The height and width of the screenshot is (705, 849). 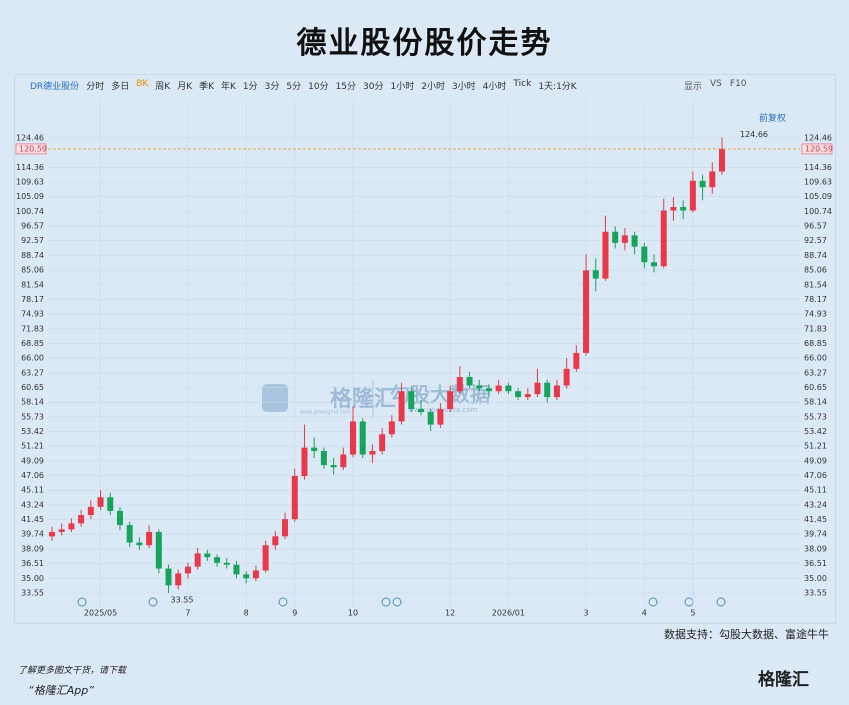 What do you see at coordinates (294, 613) in the screenshot?
I see `x-tick-label: 9` at bounding box center [294, 613].